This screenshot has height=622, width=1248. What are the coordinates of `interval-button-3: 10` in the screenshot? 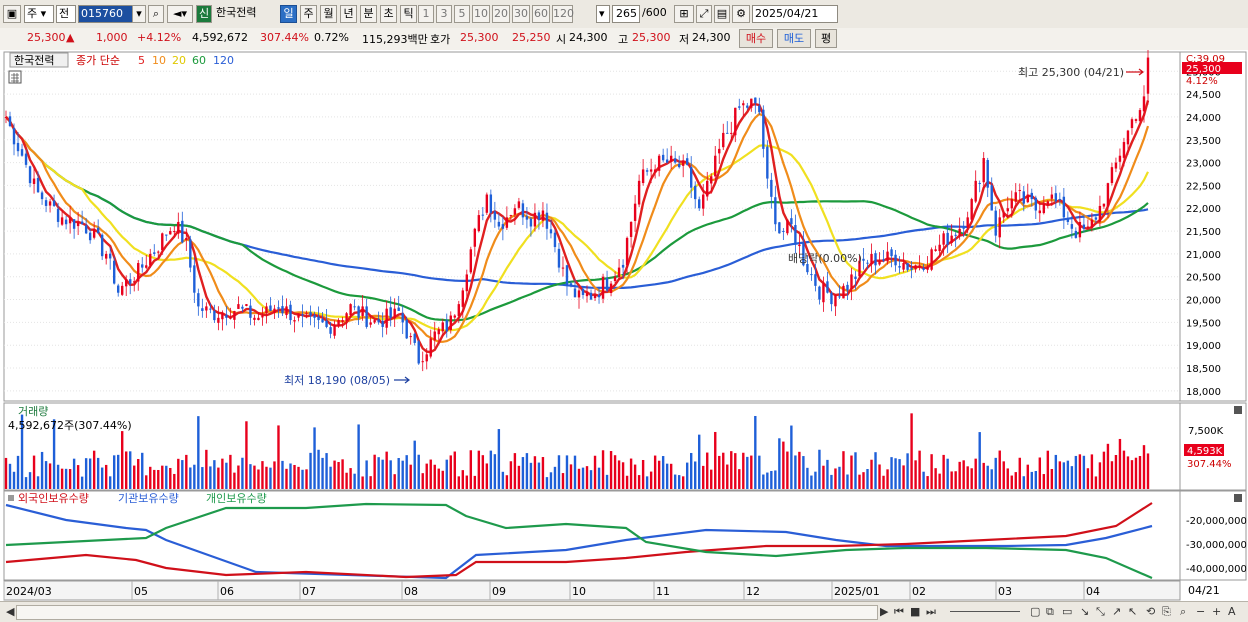 It's located at (481, 14).